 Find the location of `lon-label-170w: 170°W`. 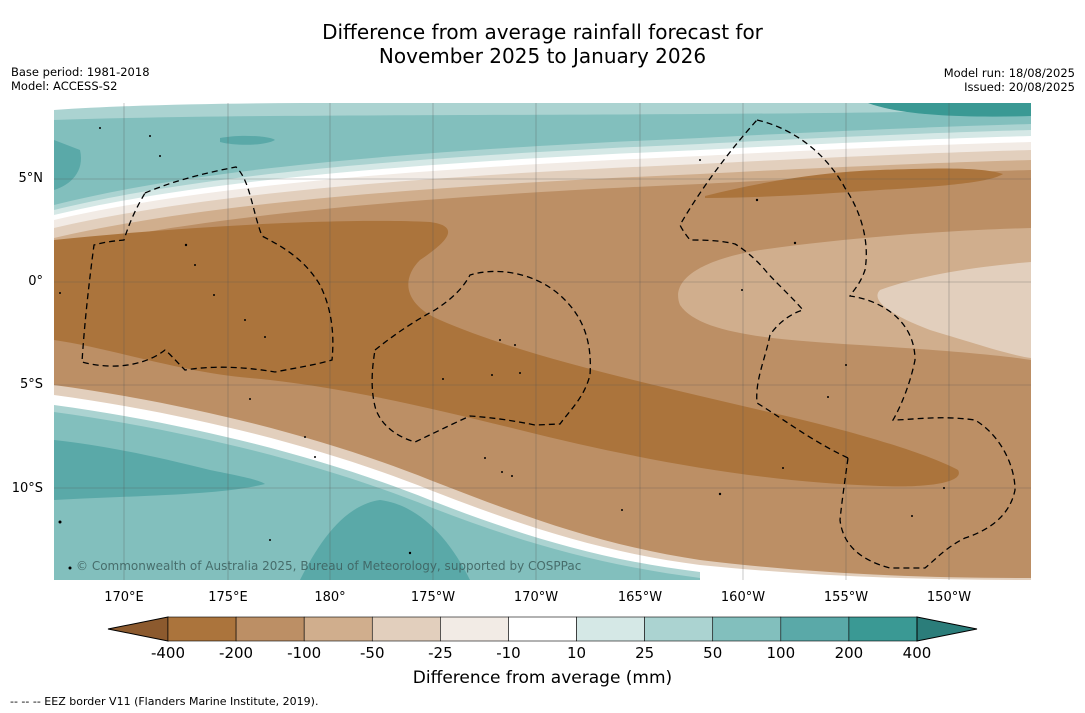

lon-label-170w: 170°W is located at coordinates (536, 597).